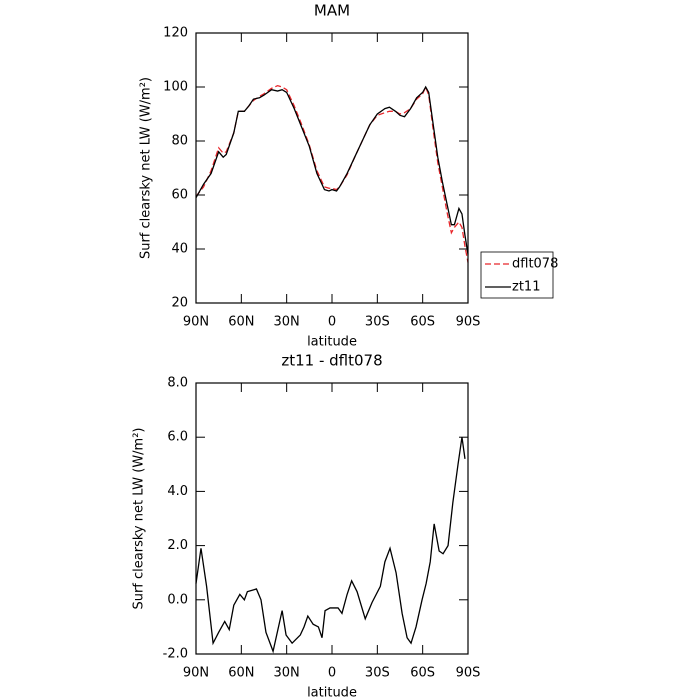  What do you see at coordinates (332, 11) in the screenshot?
I see `chart-title: MAM` at bounding box center [332, 11].